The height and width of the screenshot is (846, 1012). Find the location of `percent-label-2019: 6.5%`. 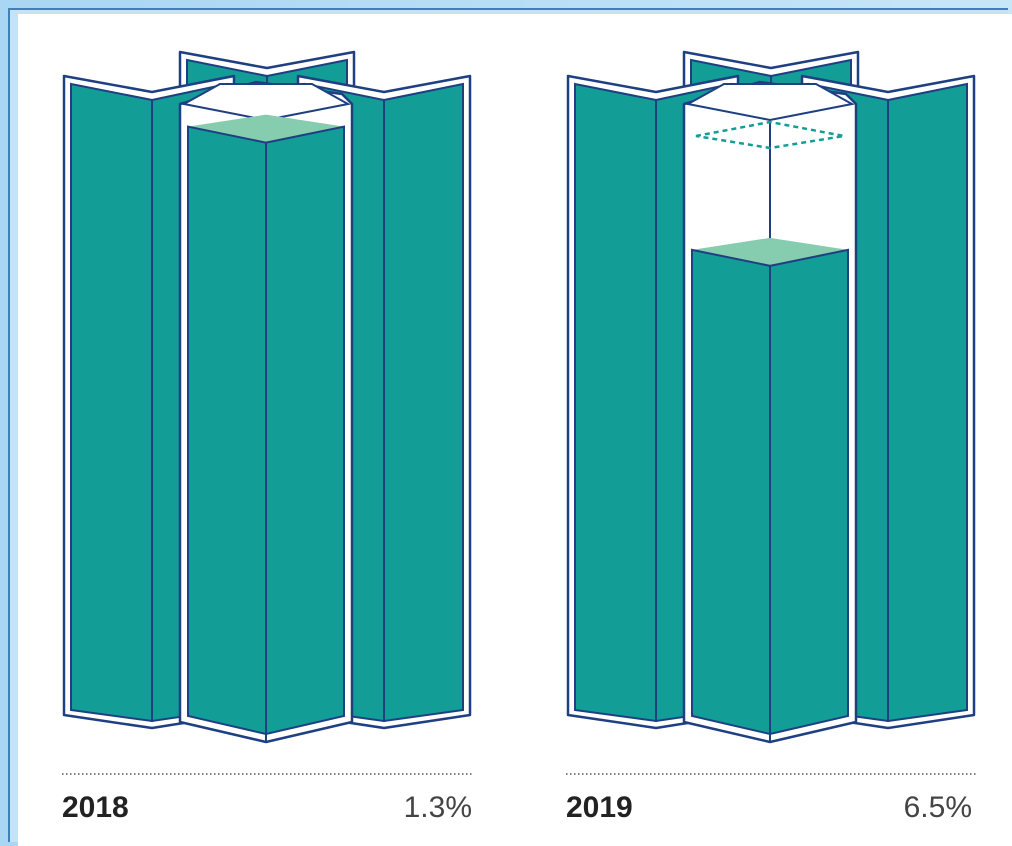

percent-label-2019: 6.5% is located at coordinates (937, 807).